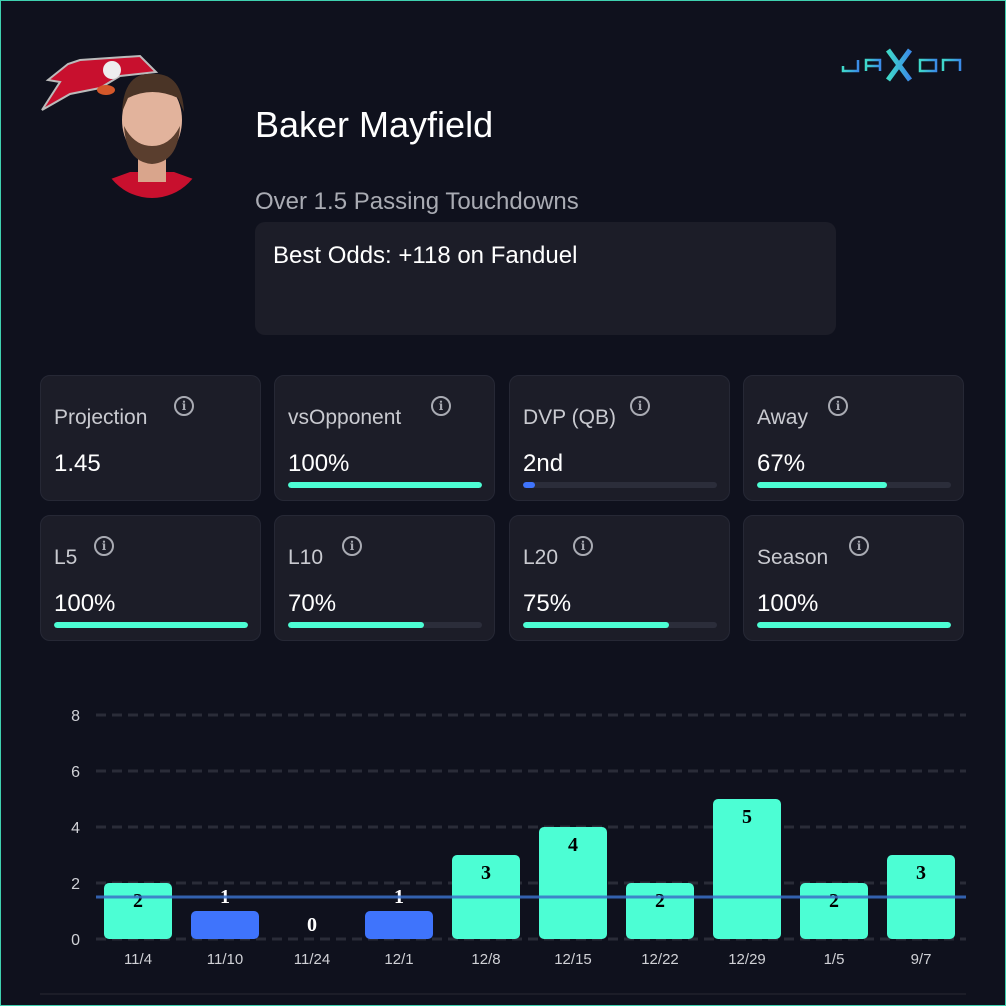 This screenshot has height=1006, width=1006. I want to click on x-tick-label: 12/29, so click(747, 959).